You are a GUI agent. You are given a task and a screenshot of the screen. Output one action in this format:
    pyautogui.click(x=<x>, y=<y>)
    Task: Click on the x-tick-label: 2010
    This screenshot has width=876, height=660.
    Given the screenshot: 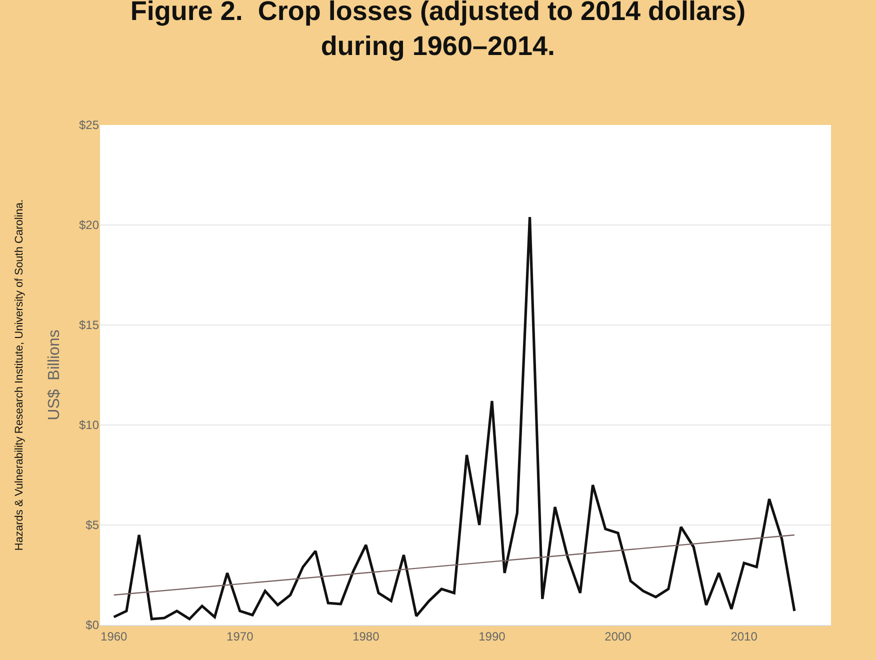 What is the action you would take?
    pyautogui.click(x=744, y=636)
    